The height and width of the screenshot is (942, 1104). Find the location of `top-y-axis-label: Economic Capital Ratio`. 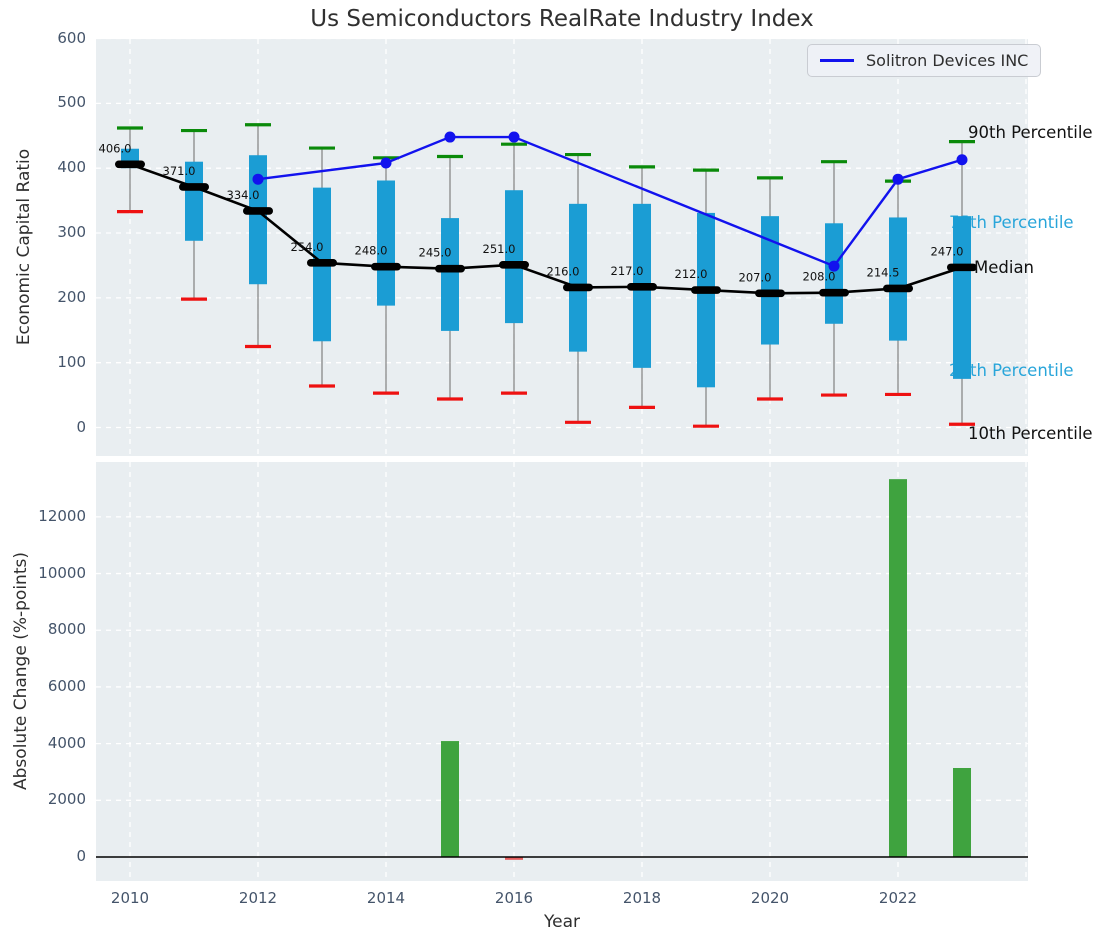

top-y-axis-label: Economic Capital Ratio is located at coordinates (24, 247).